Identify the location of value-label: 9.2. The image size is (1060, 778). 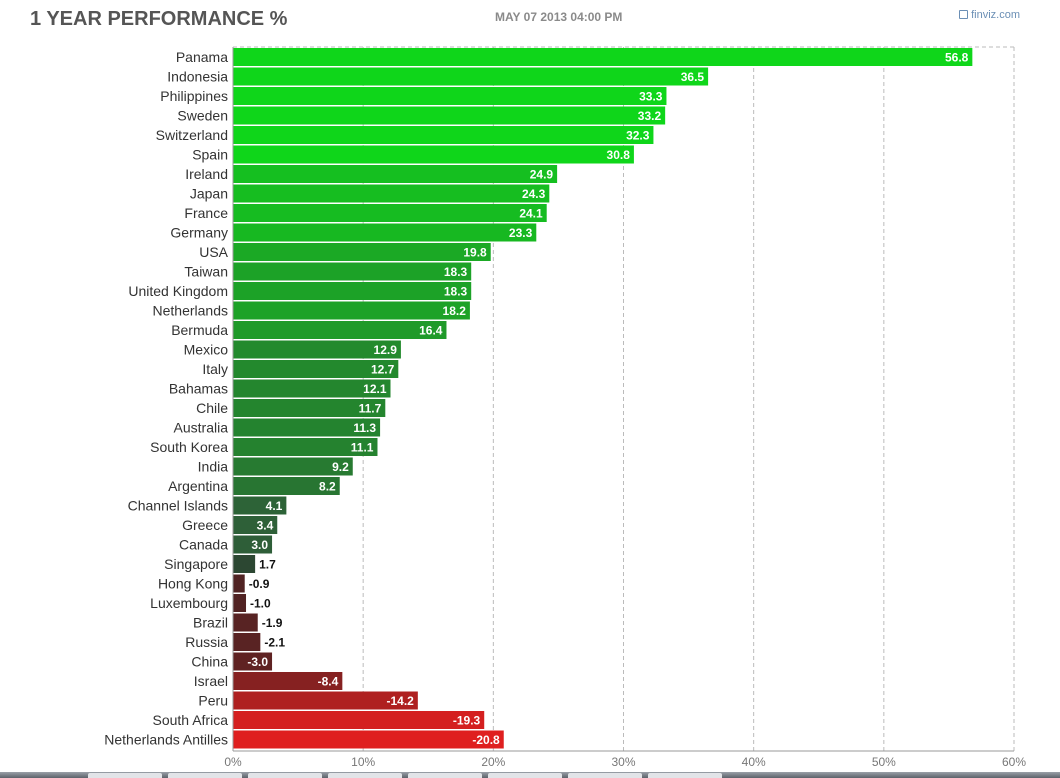
(340, 467).